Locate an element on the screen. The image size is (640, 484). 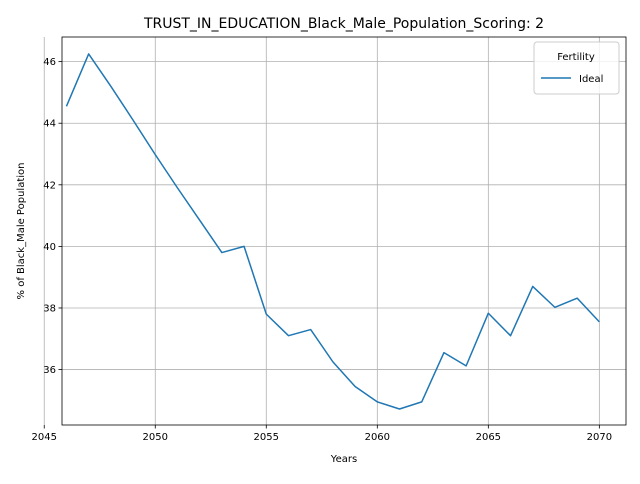
legend-title: Fertility is located at coordinates (576, 57).